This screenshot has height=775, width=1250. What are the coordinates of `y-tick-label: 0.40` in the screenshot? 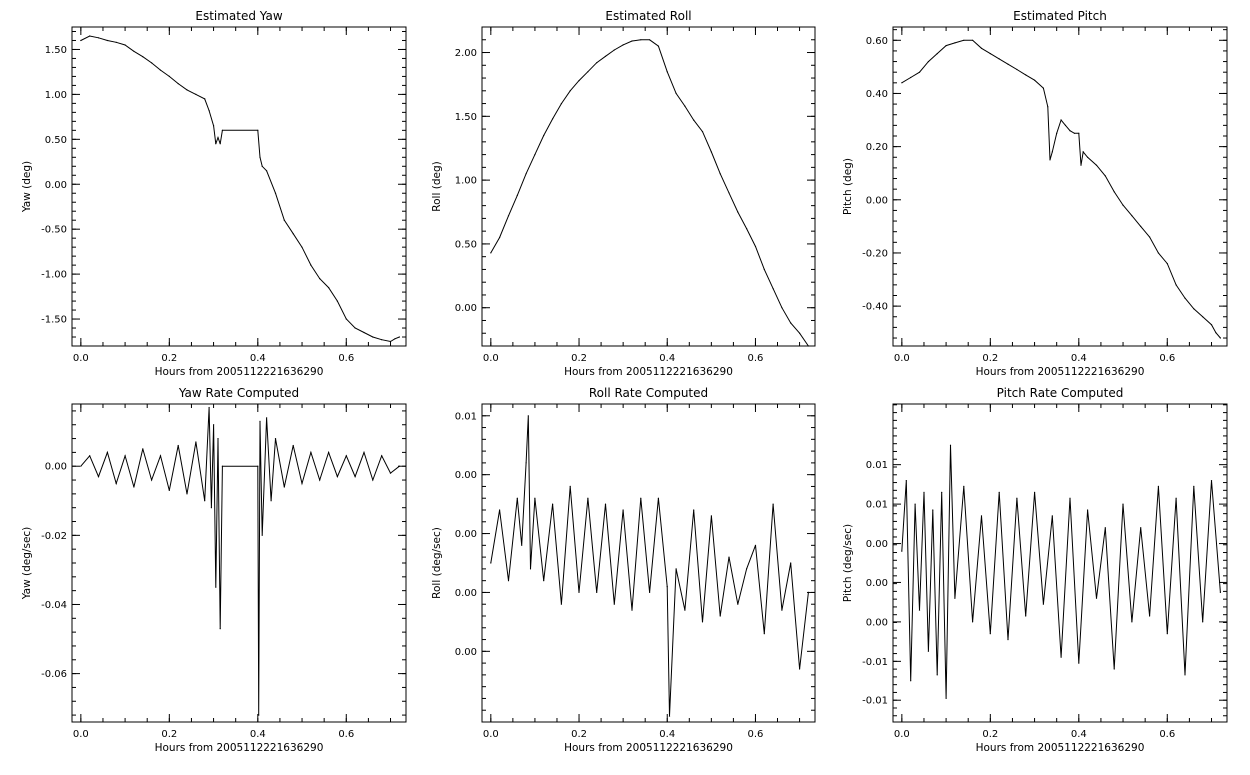 It's located at (877, 94).